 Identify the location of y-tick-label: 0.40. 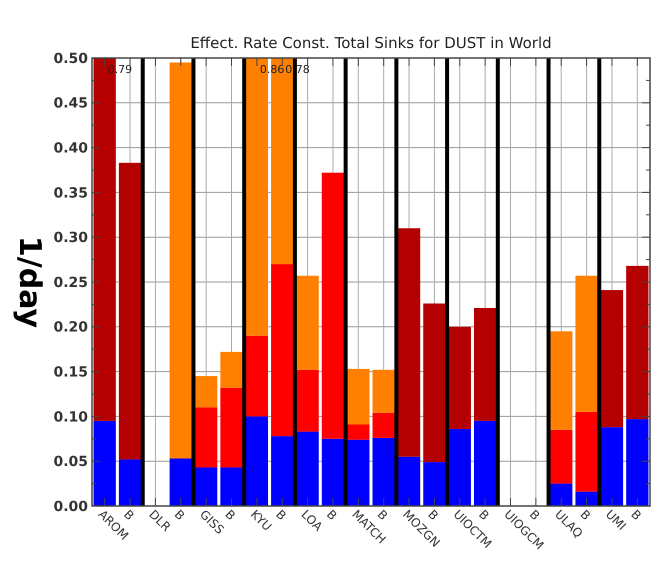
(70, 148).